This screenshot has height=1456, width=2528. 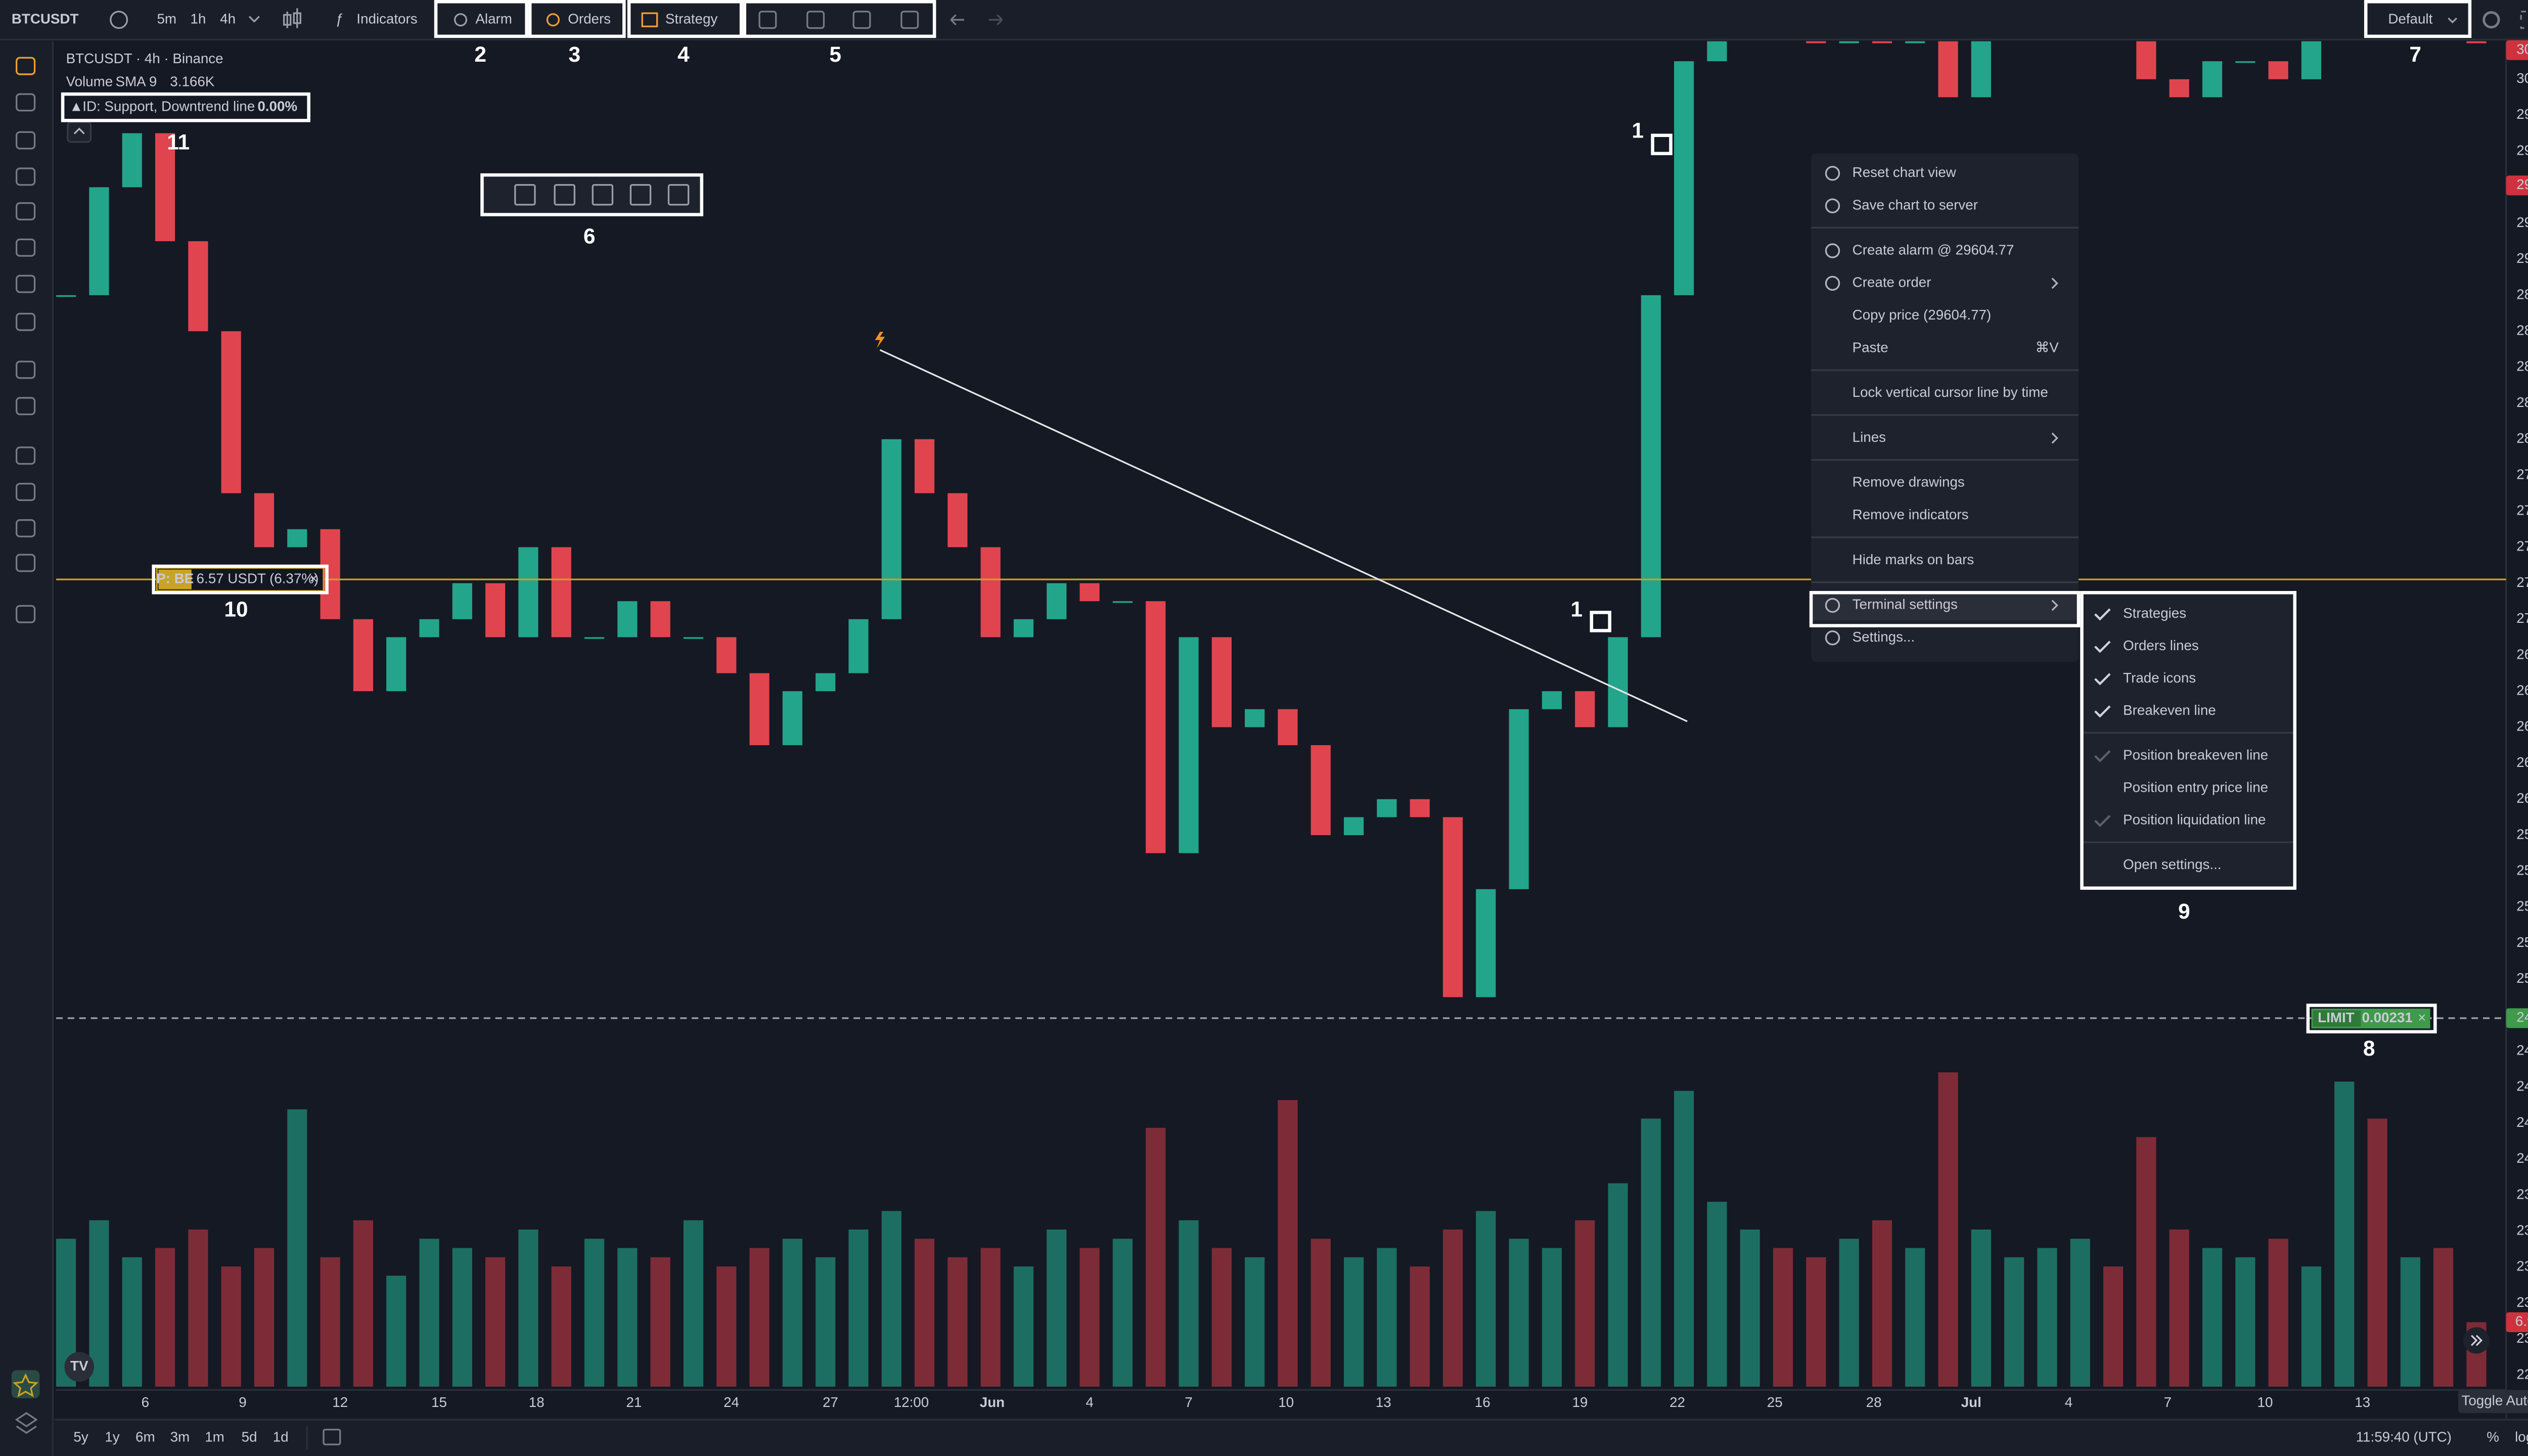 I want to click on redo, so click(x=996, y=20).